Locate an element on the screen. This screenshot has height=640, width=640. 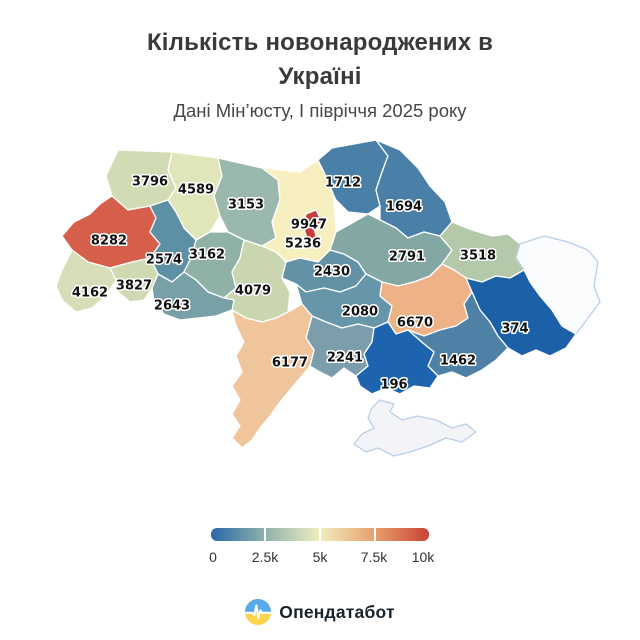
region-crimea is located at coordinates (415, 428).